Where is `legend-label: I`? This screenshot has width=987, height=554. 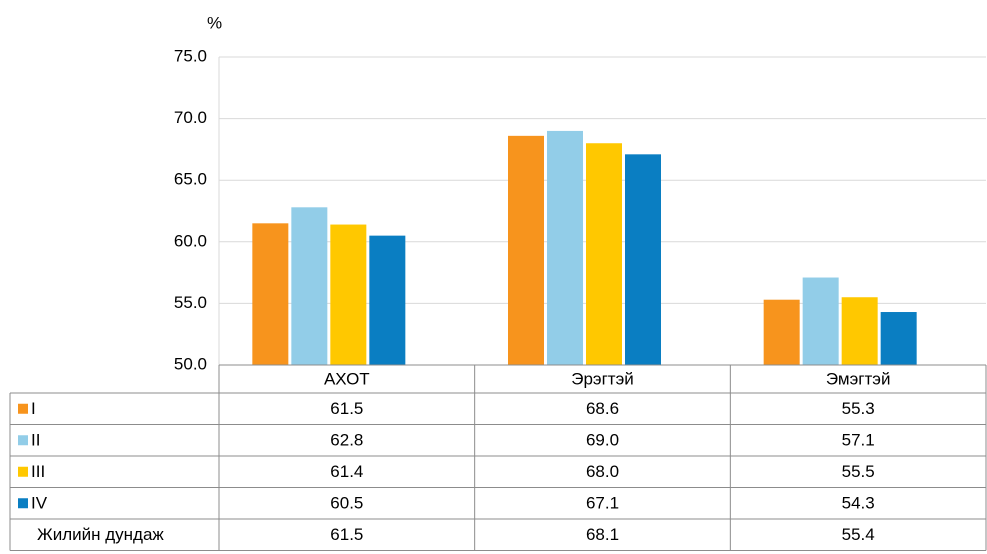 legend-label: I is located at coordinates (33, 408).